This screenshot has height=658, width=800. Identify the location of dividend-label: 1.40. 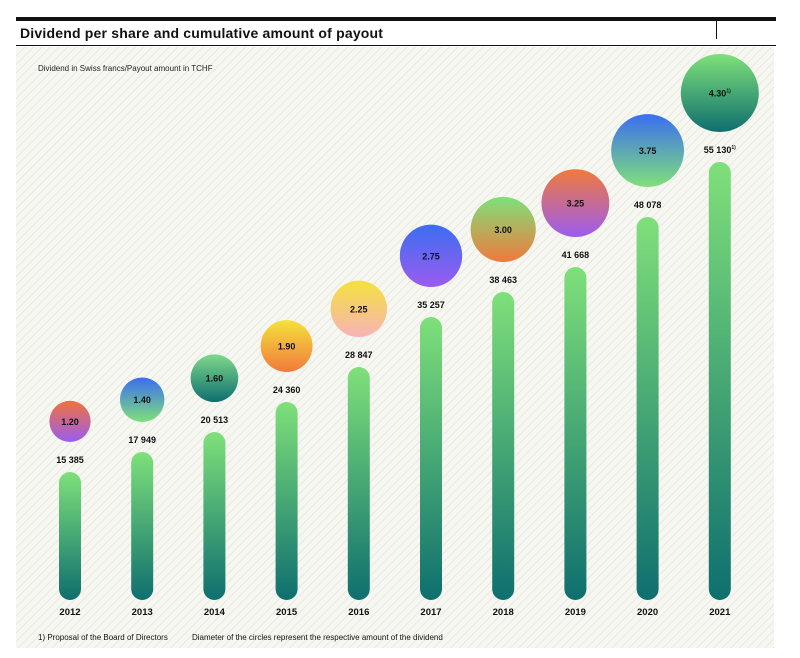
(142, 400).